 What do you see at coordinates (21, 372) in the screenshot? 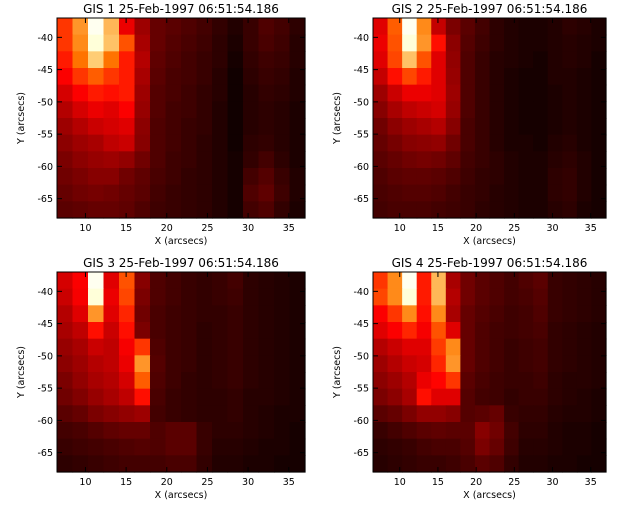
I see `y-axis-label: Y (arcsecs)` at bounding box center [21, 372].